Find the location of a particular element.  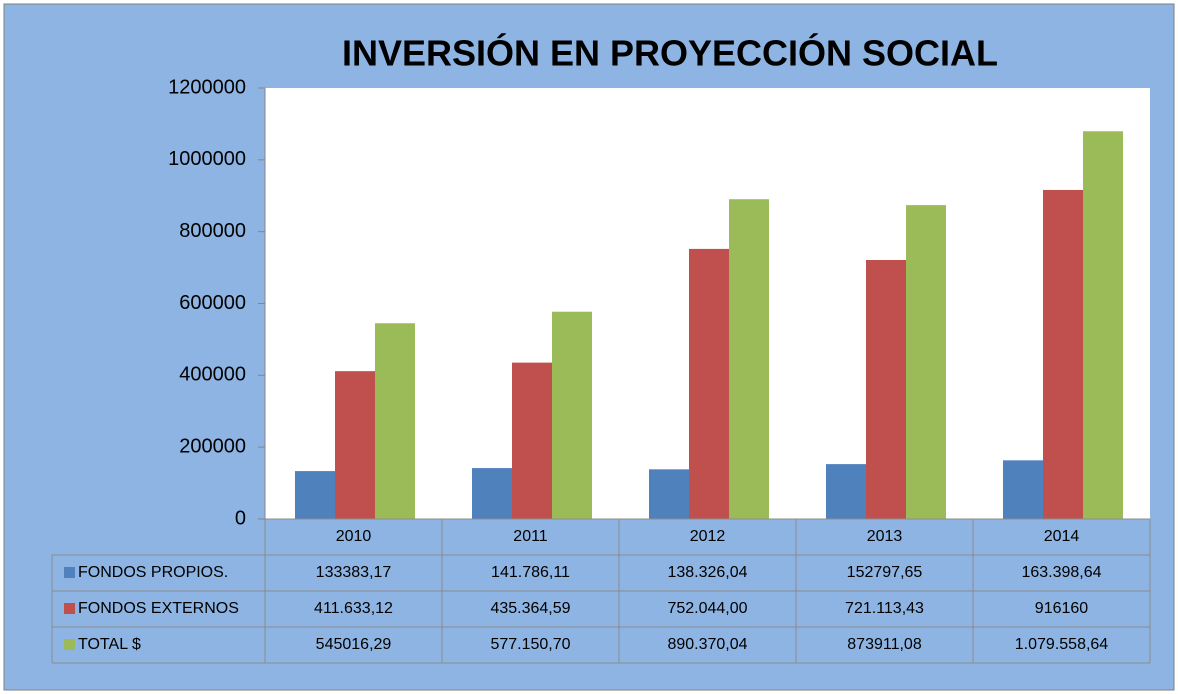

y-tick-label: 1000000 is located at coordinates (207, 159).